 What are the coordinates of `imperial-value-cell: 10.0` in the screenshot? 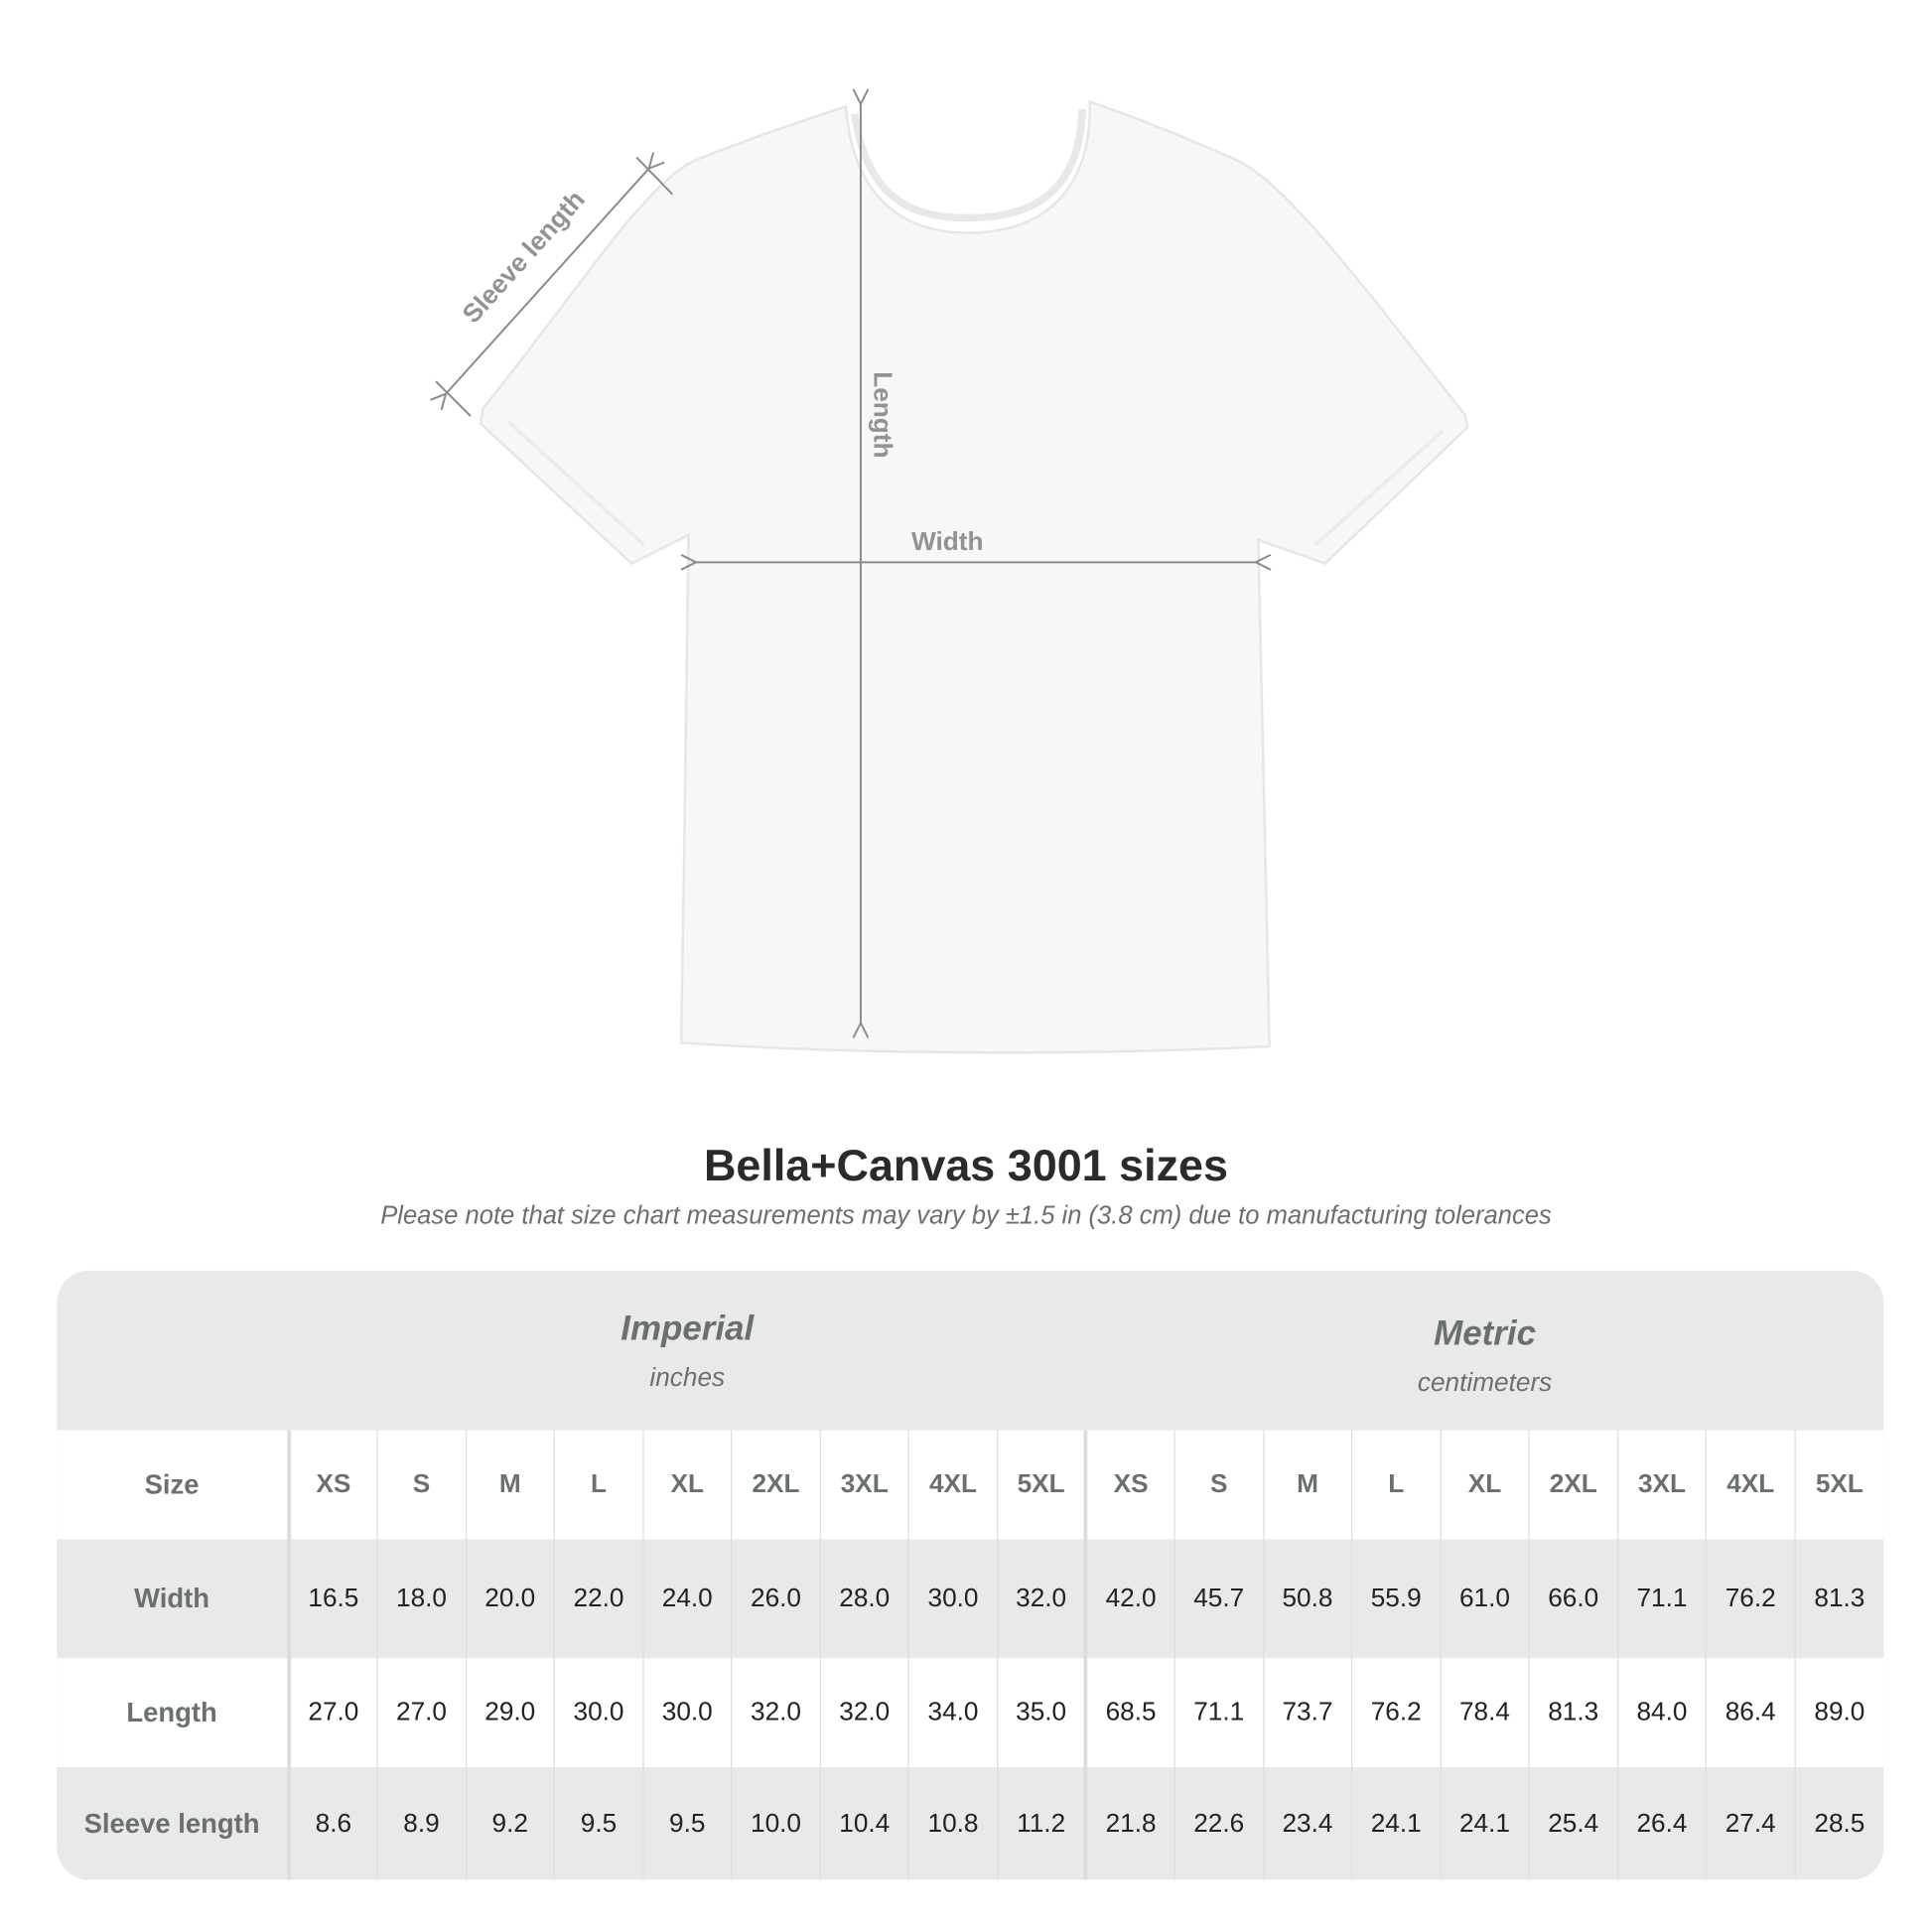 It's located at (776, 1823).